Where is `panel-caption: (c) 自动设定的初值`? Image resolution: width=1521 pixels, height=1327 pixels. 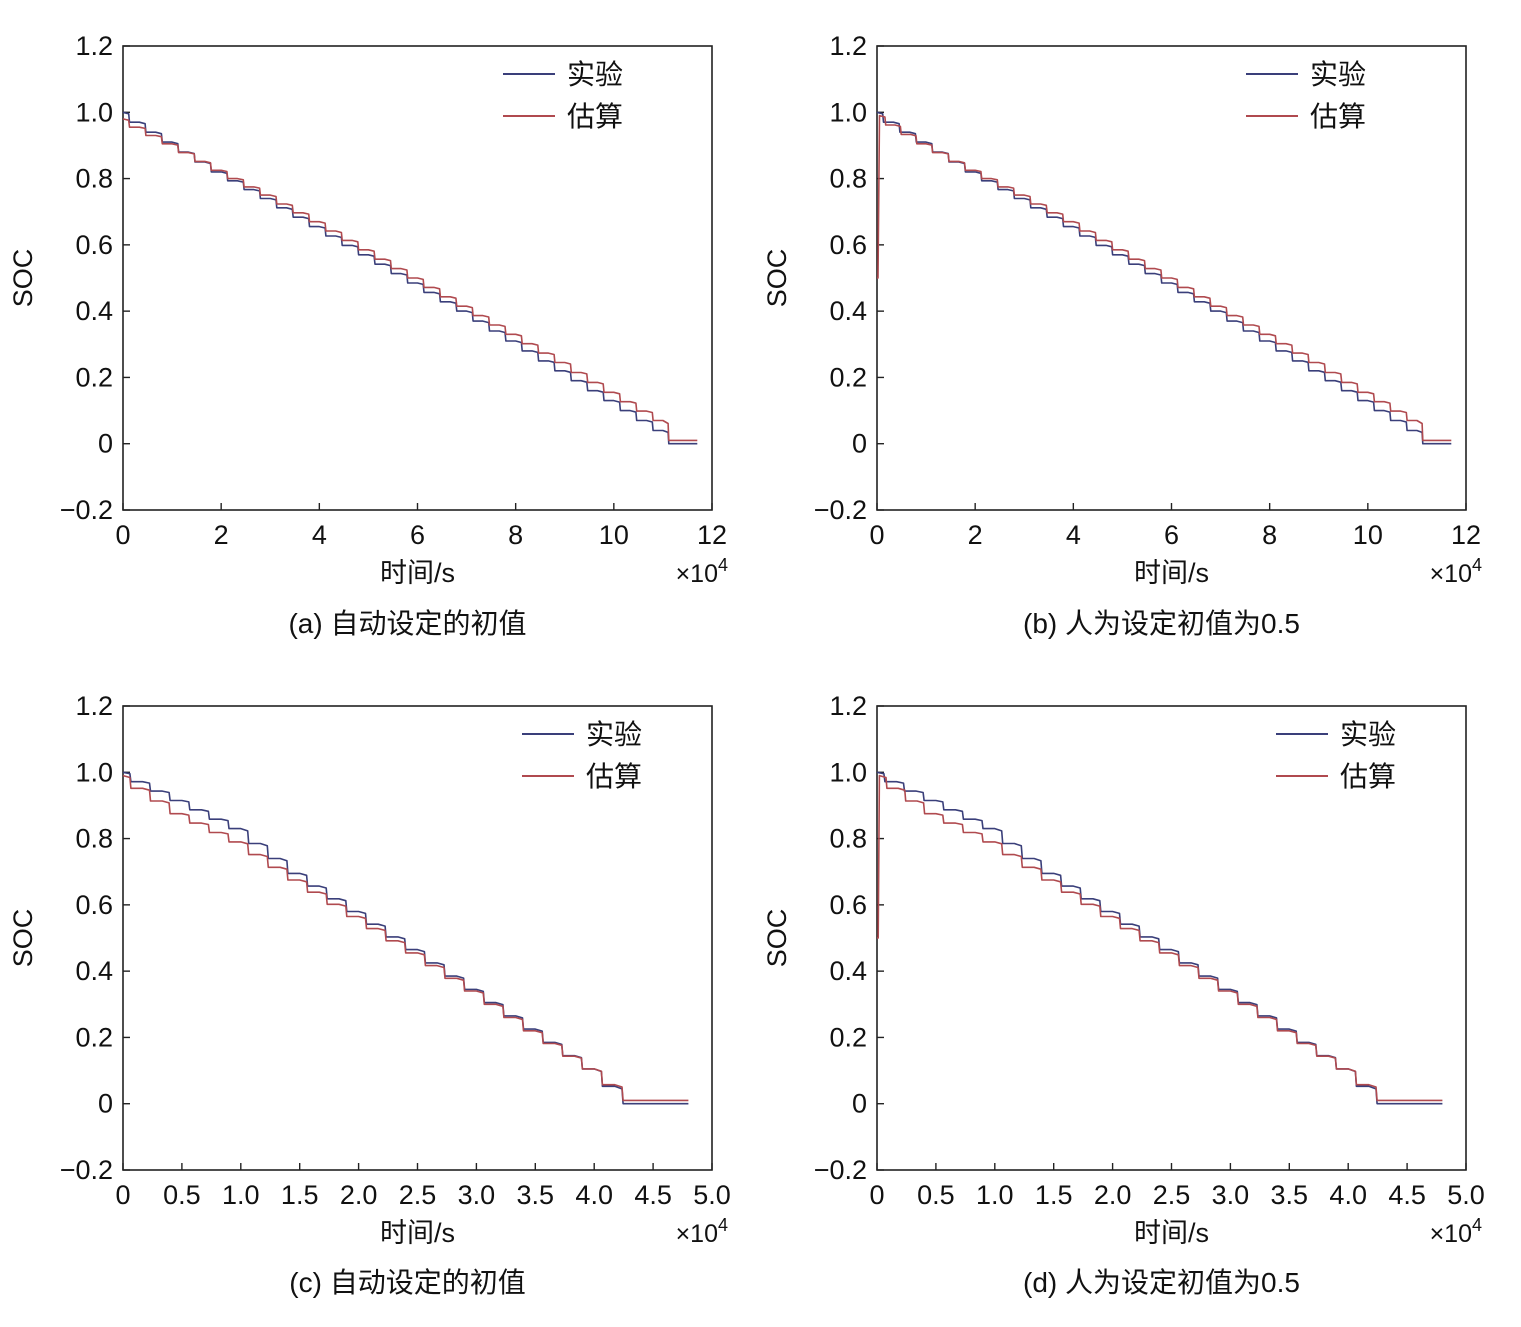 panel-caption: (c) 自动设定的初值 is located at coordinates (407, 1282).